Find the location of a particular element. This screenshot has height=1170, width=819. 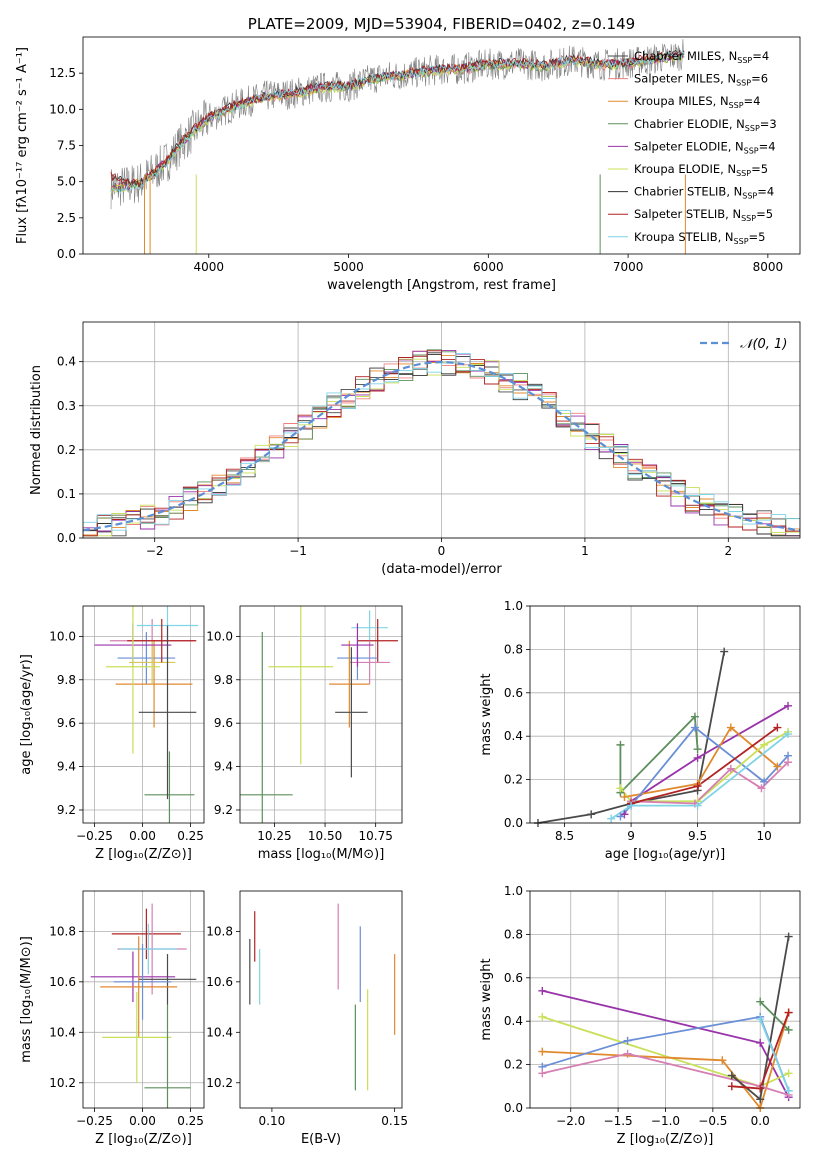

x-tick-label: 2 is located at coordinates (728, 551).